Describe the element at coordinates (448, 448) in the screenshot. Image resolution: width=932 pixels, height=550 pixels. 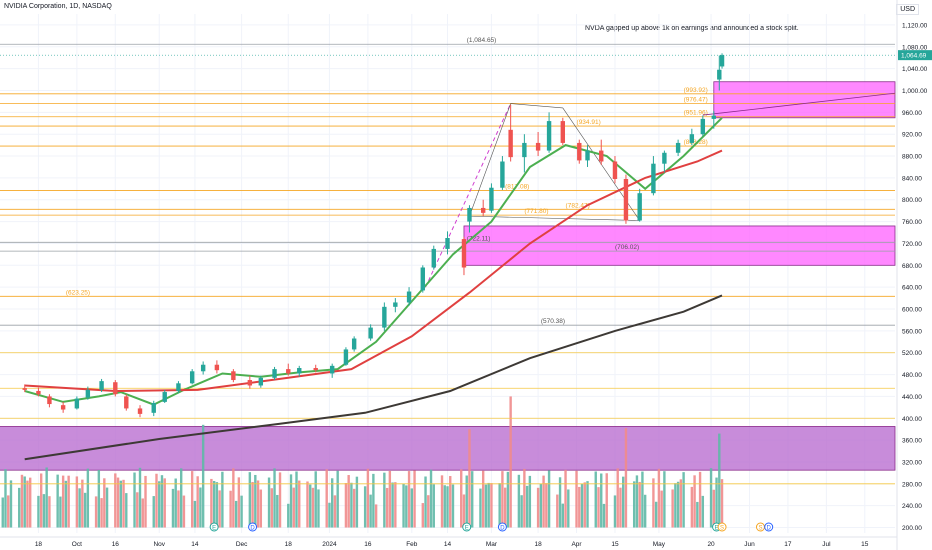
I see `zone-box` at that location.